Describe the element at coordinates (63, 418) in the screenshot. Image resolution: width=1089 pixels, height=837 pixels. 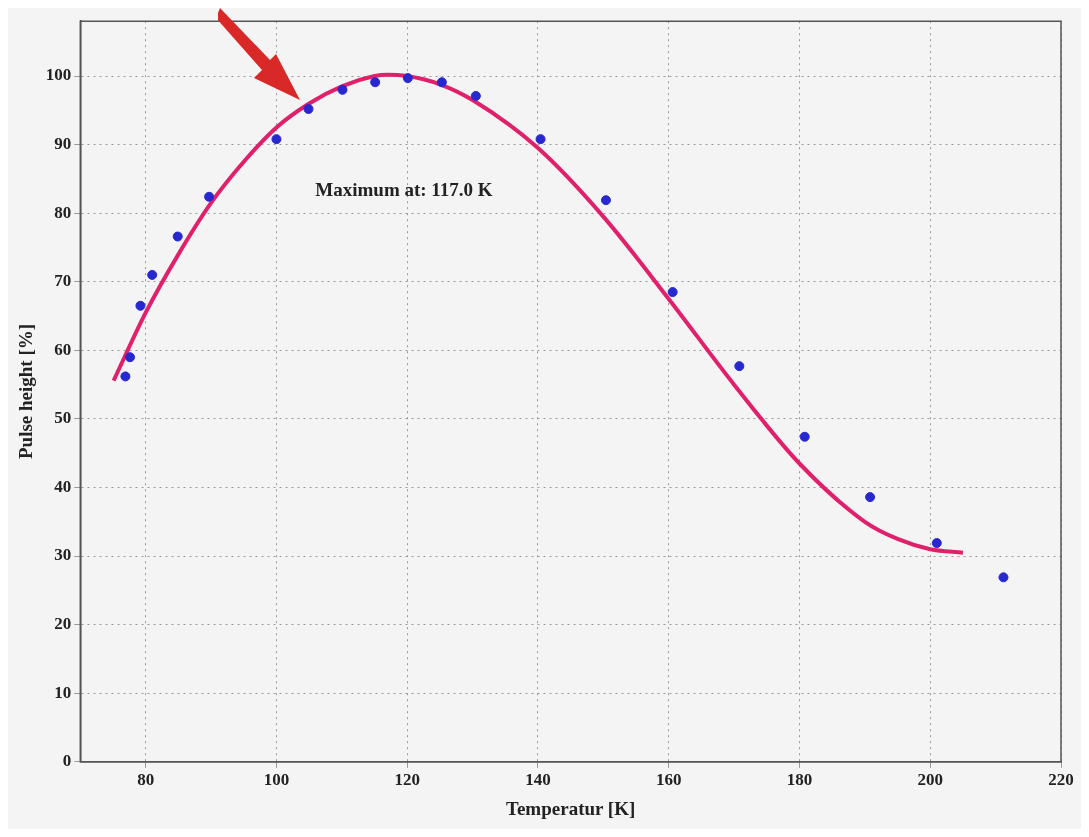
I see `y-tick-label: 50` at that location.